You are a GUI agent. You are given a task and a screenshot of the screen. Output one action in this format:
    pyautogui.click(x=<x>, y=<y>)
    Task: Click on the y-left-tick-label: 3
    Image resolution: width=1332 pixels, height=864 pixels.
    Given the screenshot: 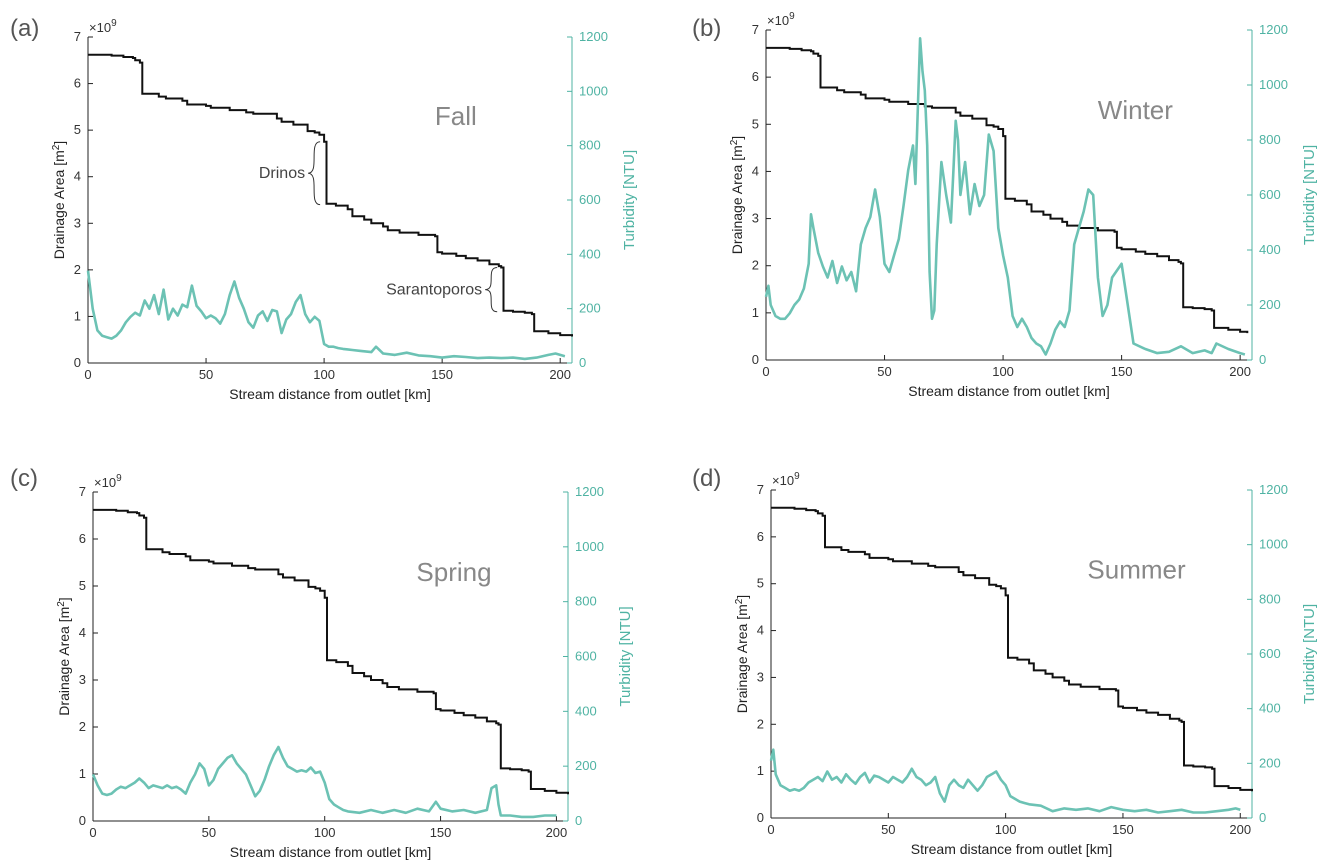 What is the action you would take?
    pyautogui.click(x=82, y=679)
    